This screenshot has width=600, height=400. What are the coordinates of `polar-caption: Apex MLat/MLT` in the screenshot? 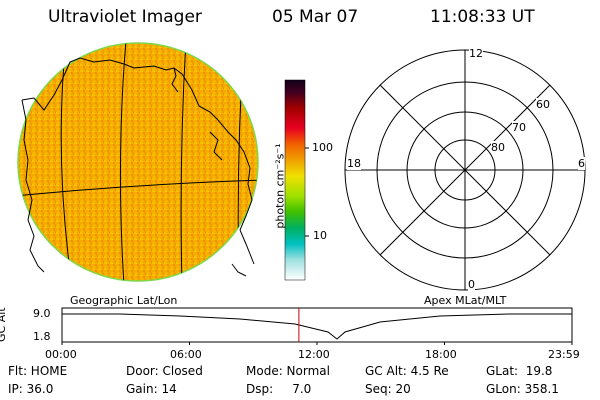 It's located at (465, 300).